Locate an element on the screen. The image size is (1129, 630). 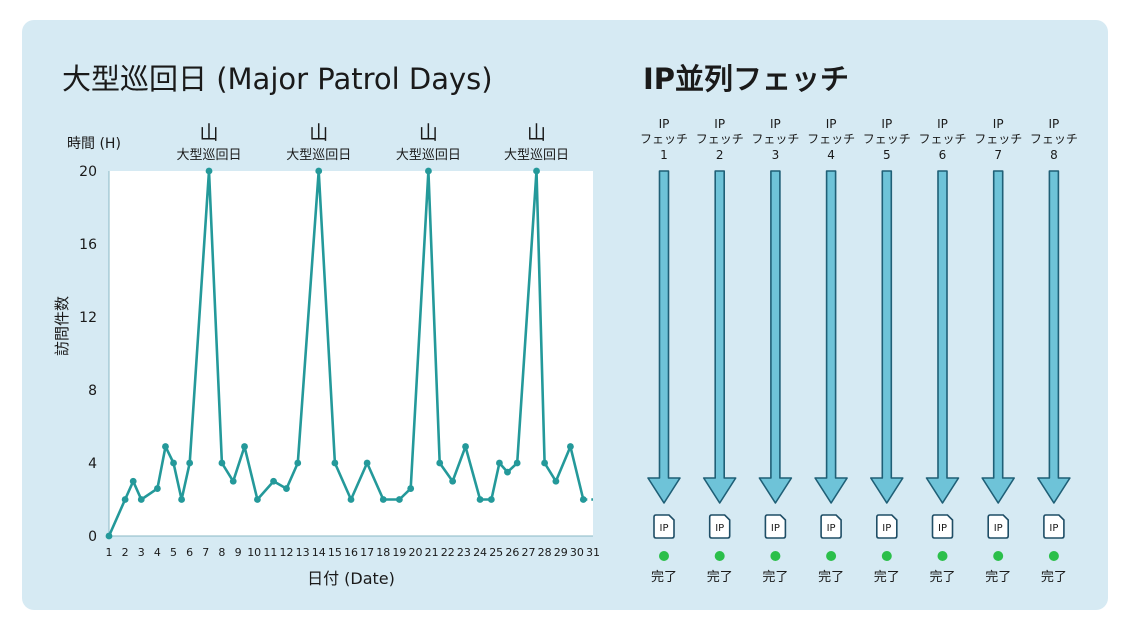
y-axis-label: 訪問件数 is located at coordinates (62, 326).